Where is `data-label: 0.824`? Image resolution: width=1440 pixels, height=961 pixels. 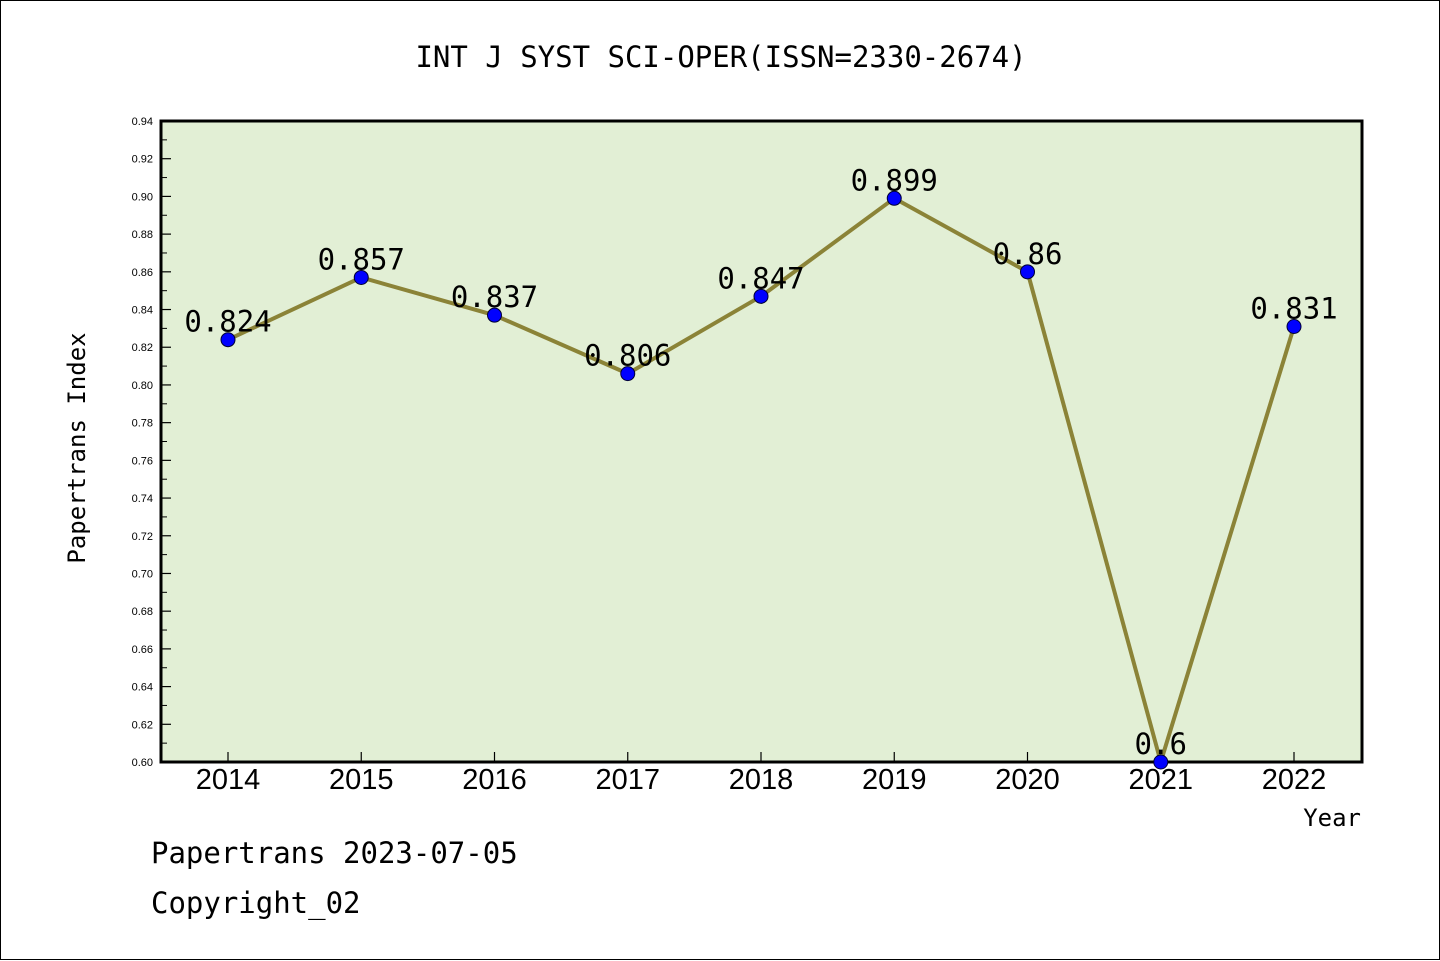
data-label: 0.824 is located at coordinates (227, 322).